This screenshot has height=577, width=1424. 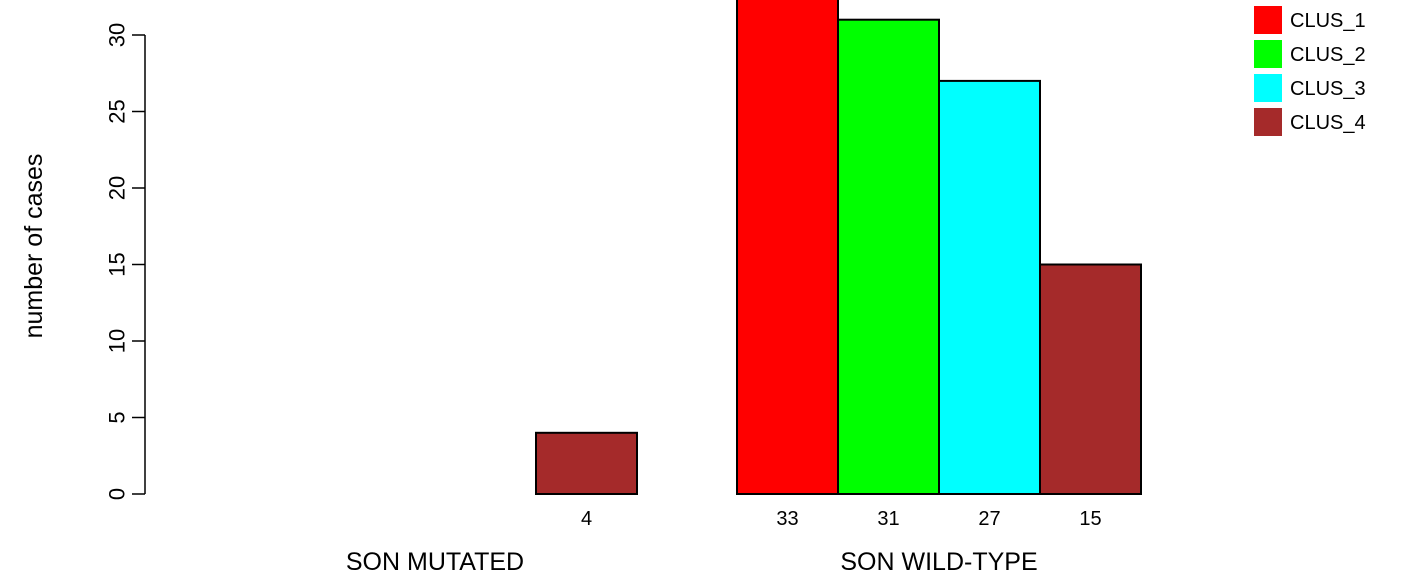 I want to click on y-axis: 0 5 10 15 20 25 30, so click(x=125, y=261).